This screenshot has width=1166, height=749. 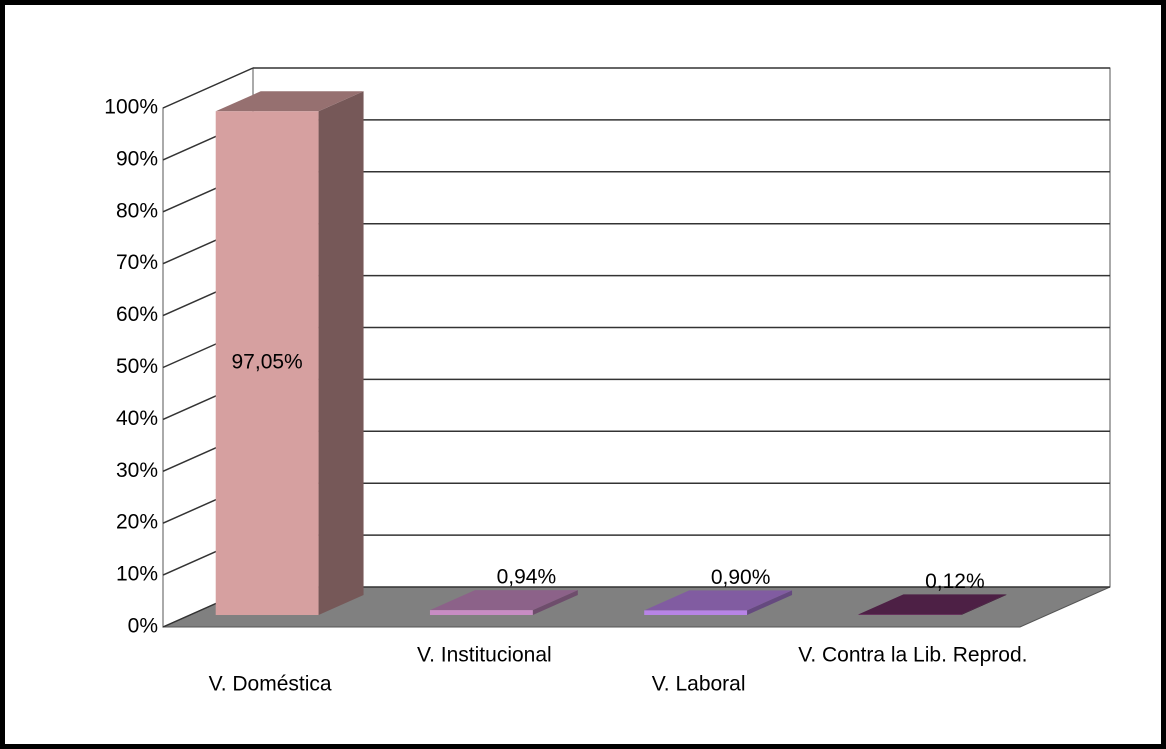 I want to click on value-label: 97,05%, so click(x=267, y=362).